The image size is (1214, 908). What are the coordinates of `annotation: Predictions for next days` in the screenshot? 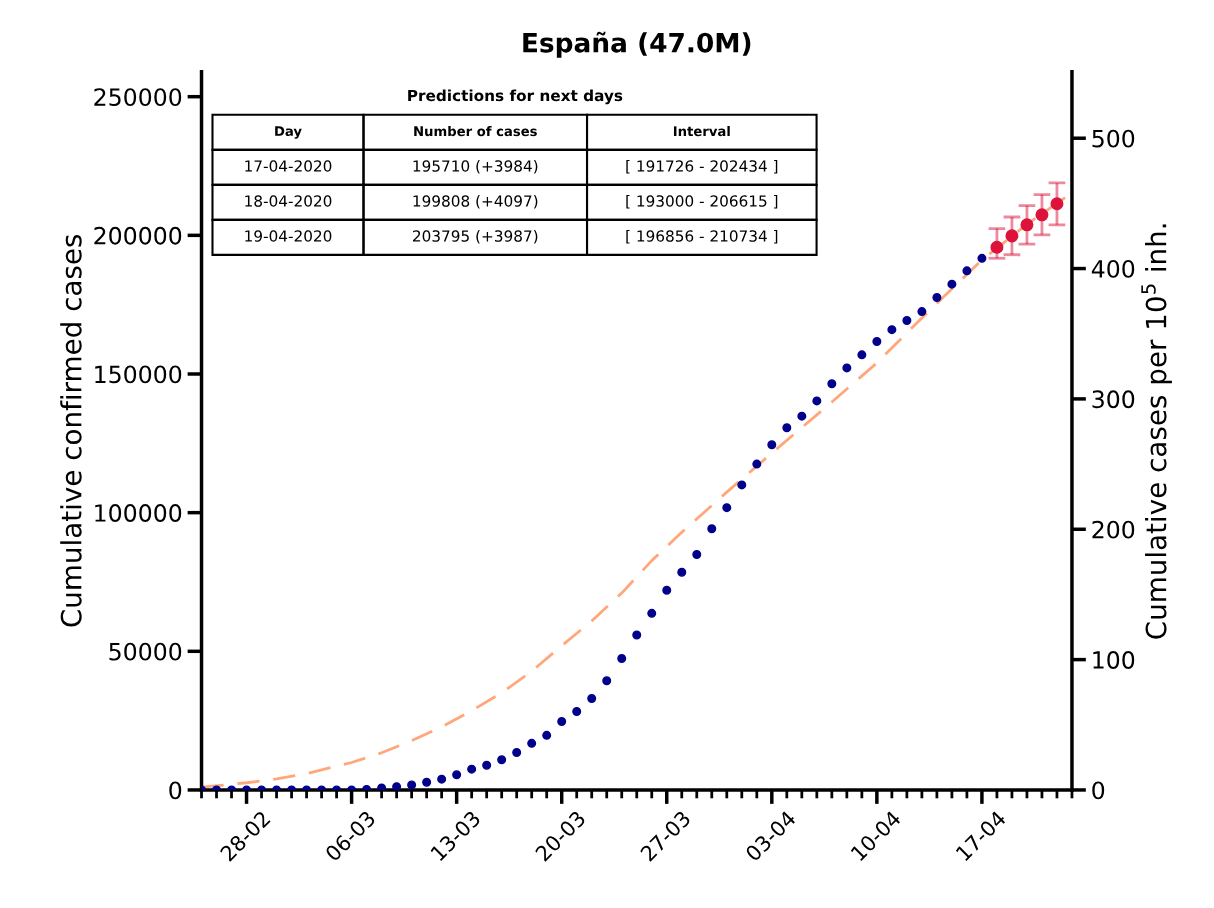 It's located at (515, 97).